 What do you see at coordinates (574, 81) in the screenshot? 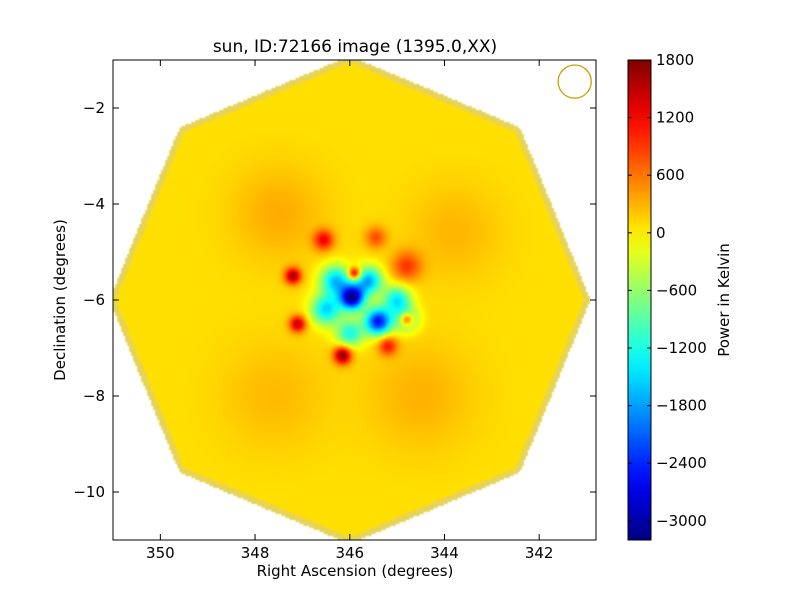
I see `beam-marker` at bounding box center [574, 81].